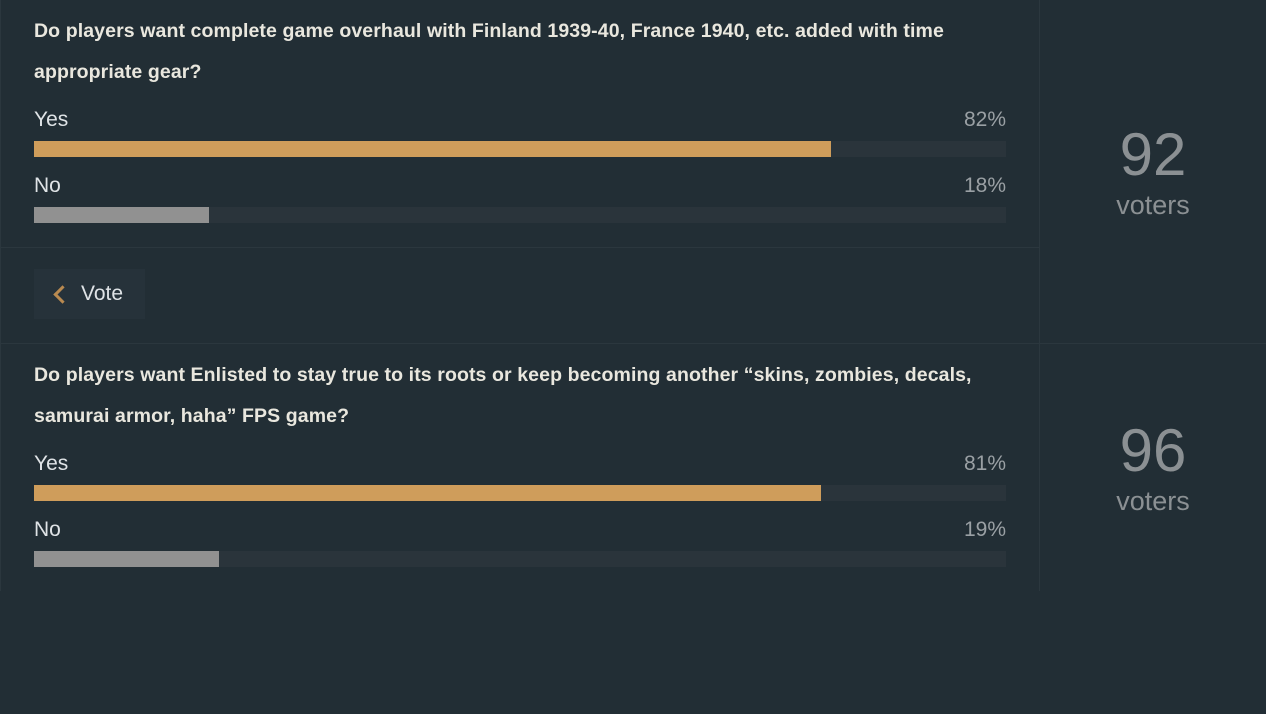 The image size is (1266, 714). Describe the element at coordinates (520, 295) in the screenshot. I see `poll-footer: Vote` at that location.